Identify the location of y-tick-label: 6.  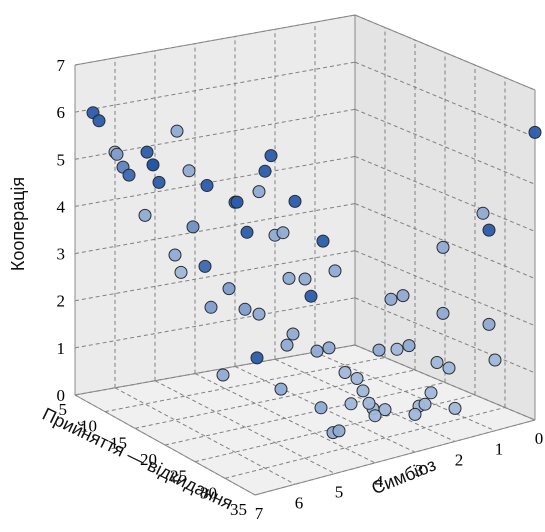
(299, 502).